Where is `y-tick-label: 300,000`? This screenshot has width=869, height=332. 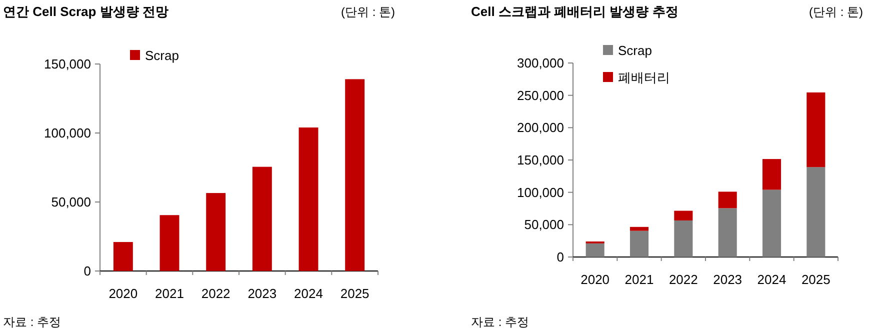
y-tick-label: 300,000 is located at coordinates (540, 63).